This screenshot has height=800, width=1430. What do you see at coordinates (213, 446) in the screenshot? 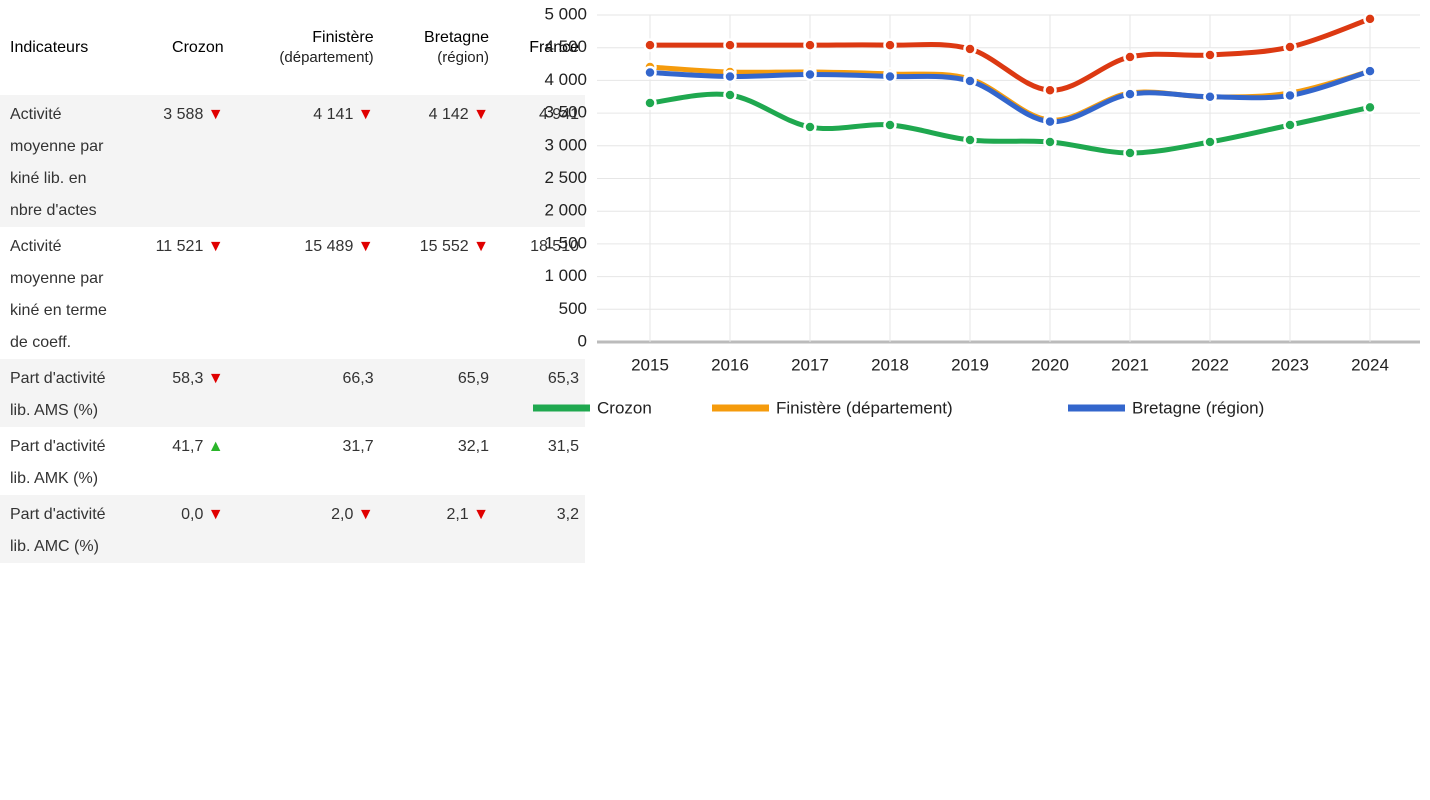
I see `trend-arrow: ▲` at bounding box center [213, 446].